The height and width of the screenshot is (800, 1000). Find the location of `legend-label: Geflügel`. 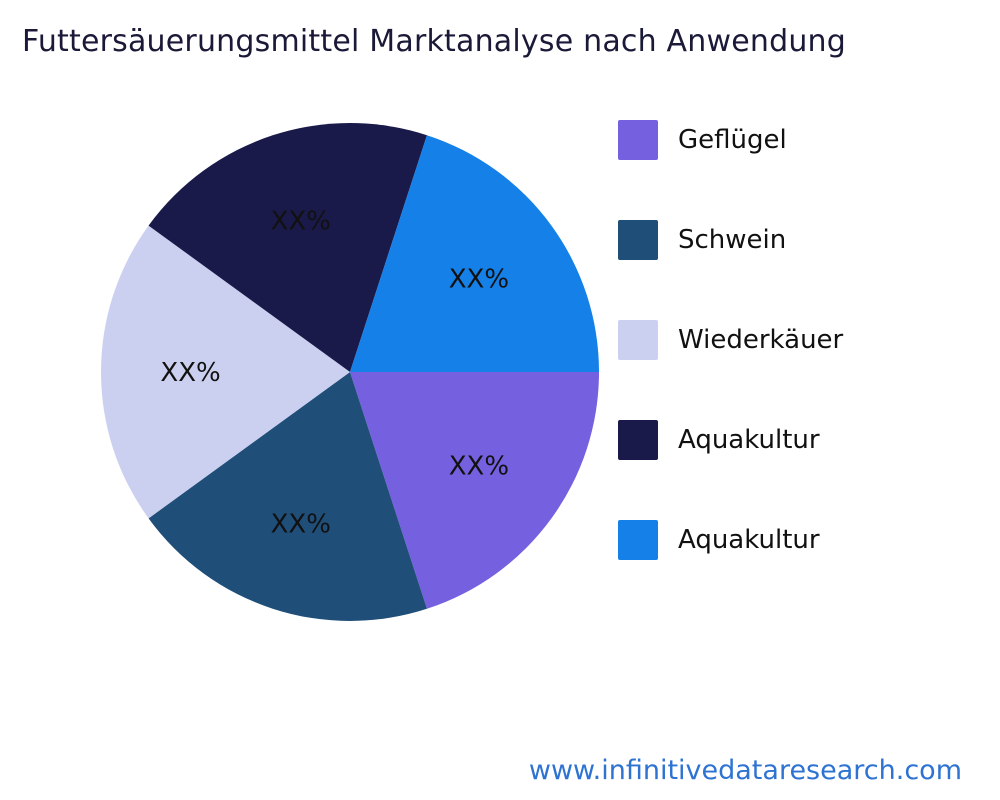

legend-label: Geflügel is located at coordinates (732, 140).